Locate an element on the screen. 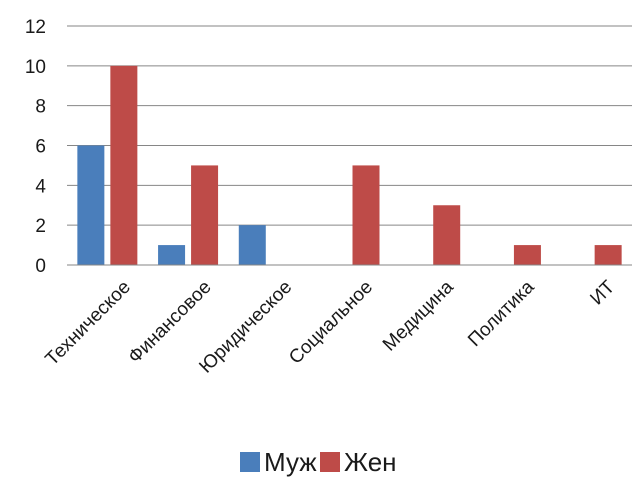 The width and height of the screenshot is (632, 495). x-tick-label: Финансовое is located at coordinates (169, 322).